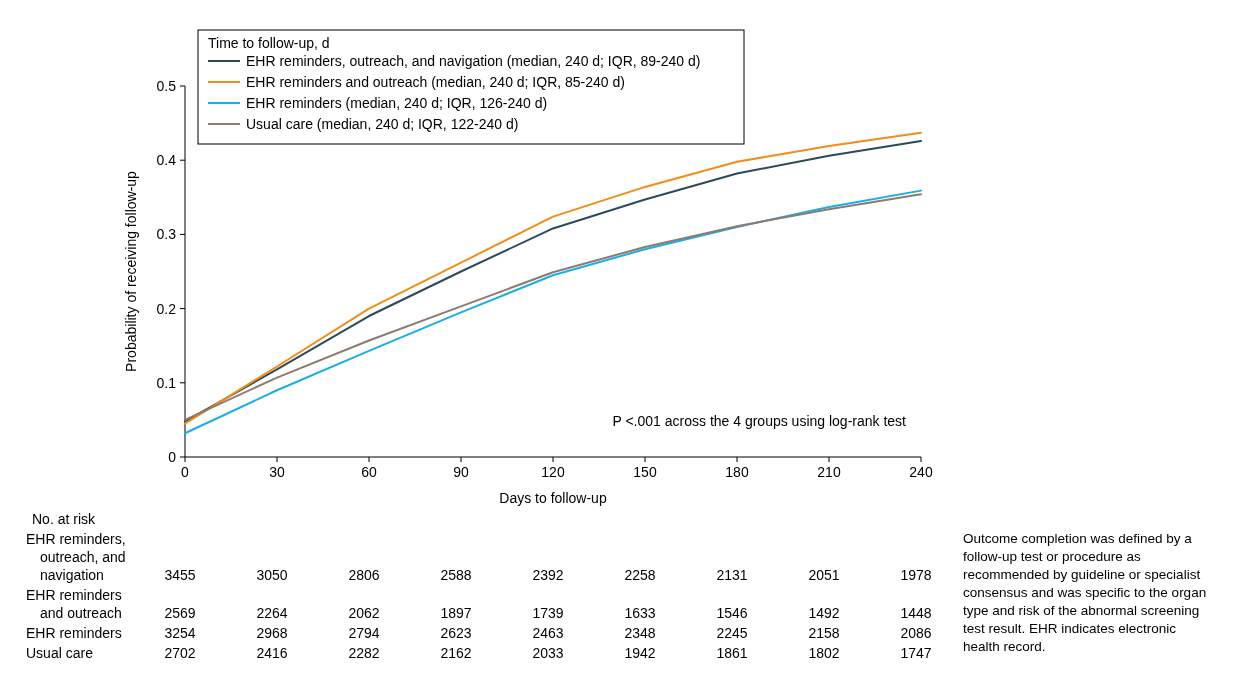  I want to click on x-tick-label: 120, so click(553, 472).